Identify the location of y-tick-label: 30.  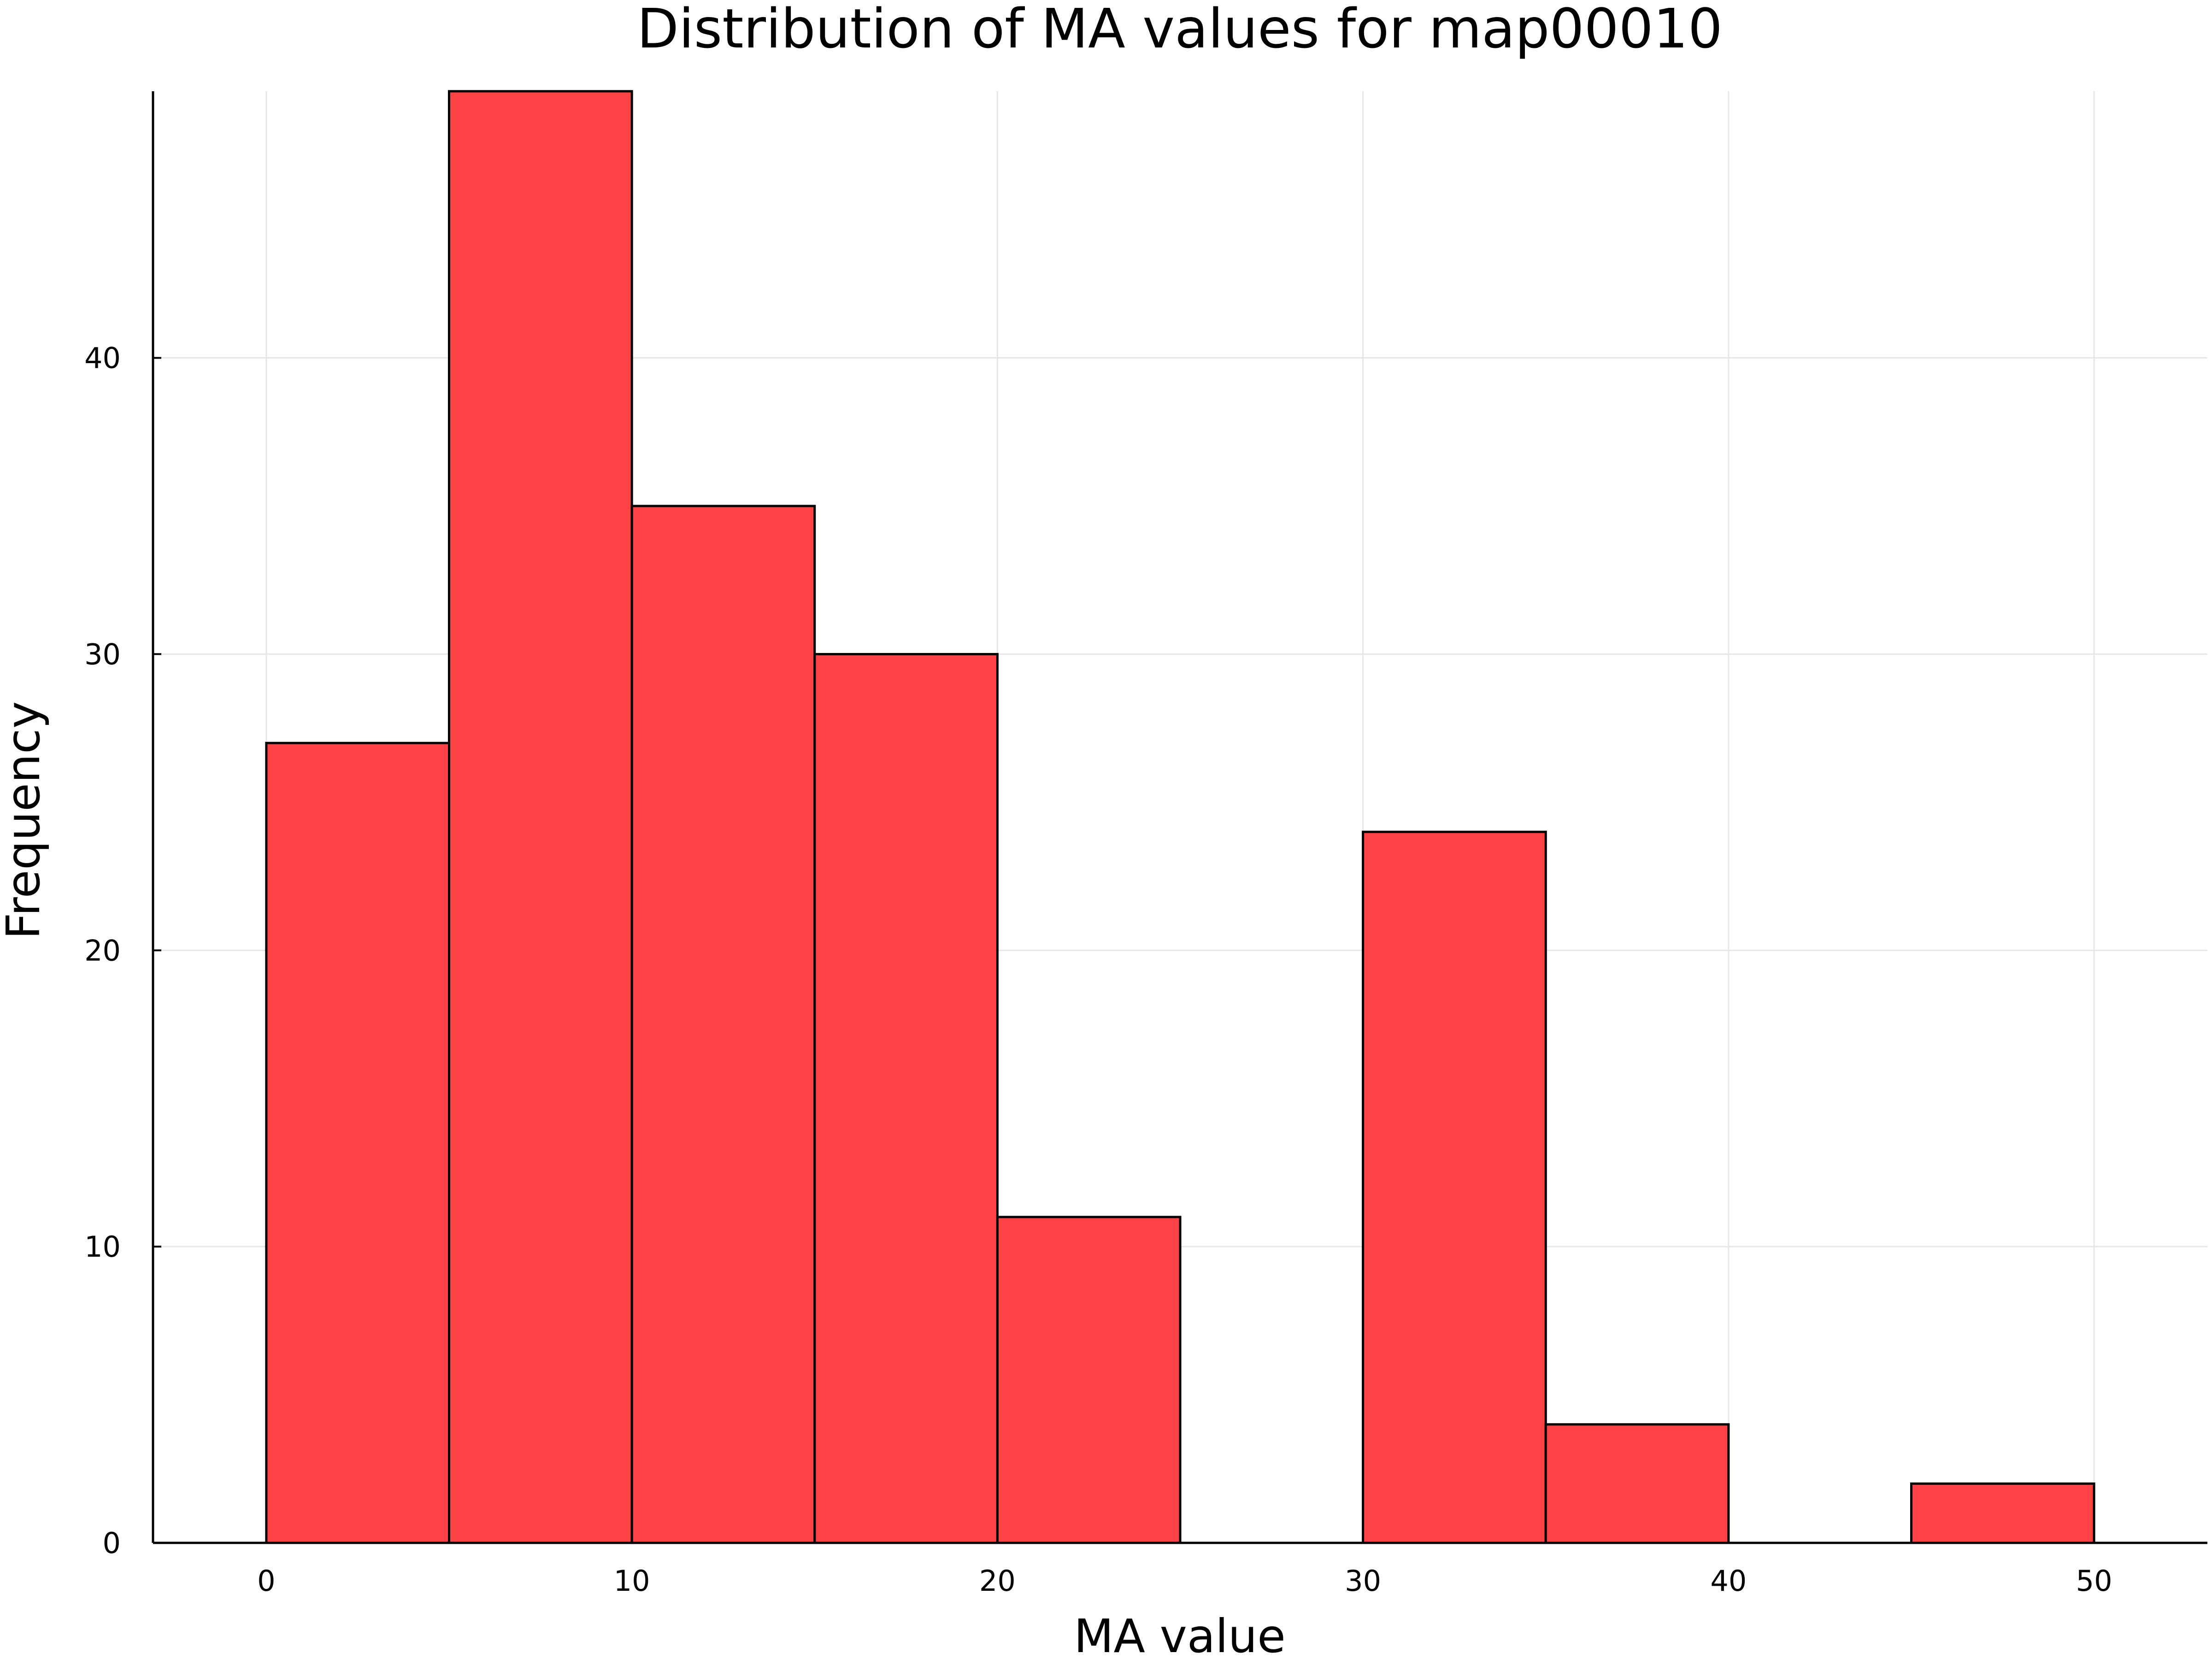
(102, 654).